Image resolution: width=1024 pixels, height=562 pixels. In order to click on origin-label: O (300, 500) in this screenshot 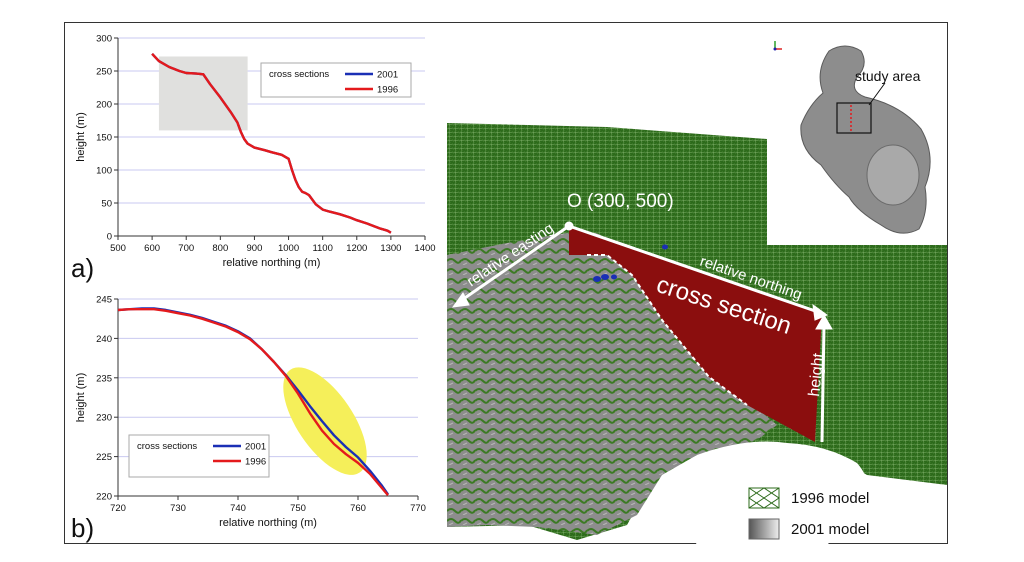, I will do `click(620, 201)`.